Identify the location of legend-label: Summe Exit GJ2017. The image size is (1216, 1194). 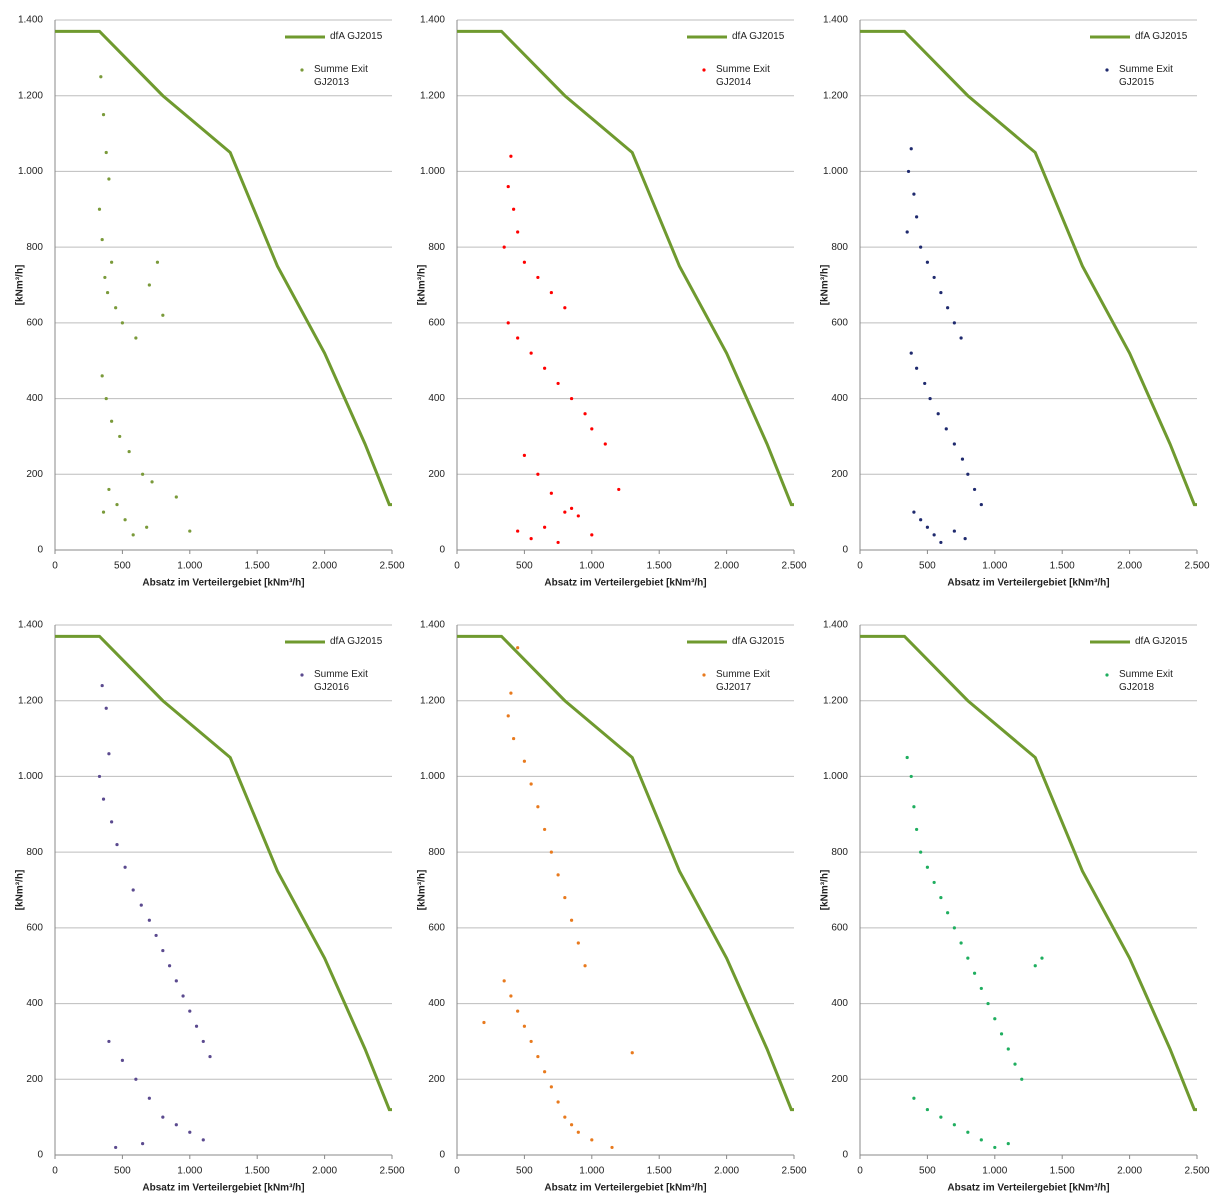
(743, 681).